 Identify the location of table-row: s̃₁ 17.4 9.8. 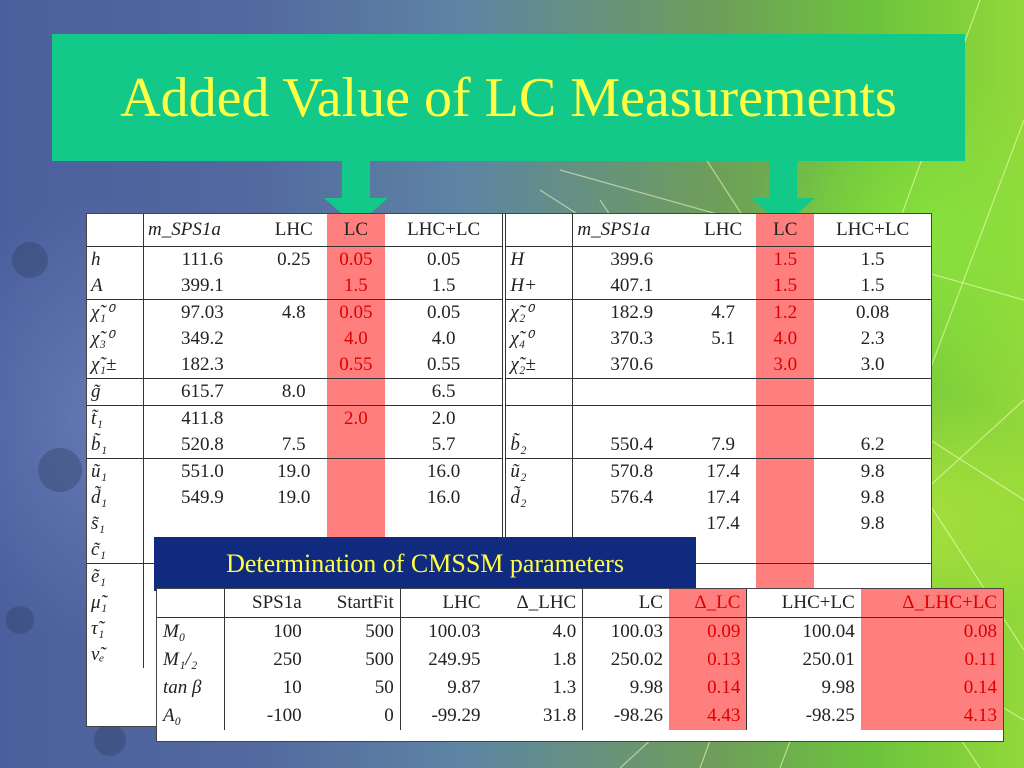
(509, 524).